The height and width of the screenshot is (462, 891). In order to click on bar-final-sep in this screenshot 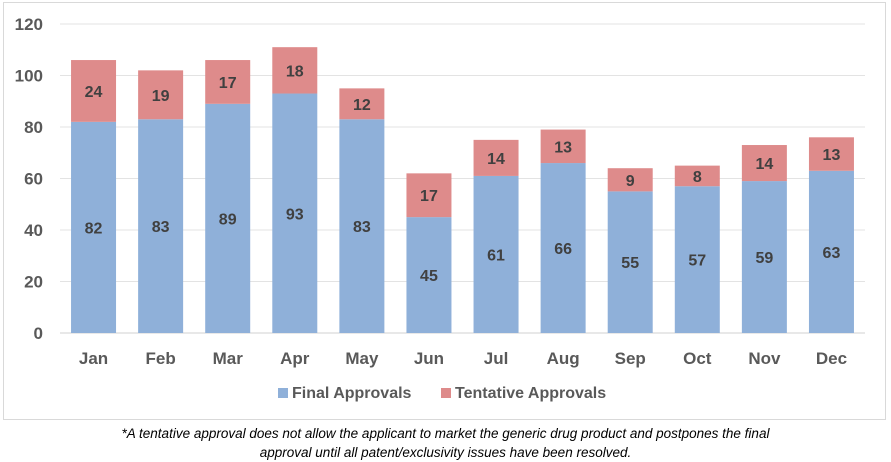, I will do `click(630, 262)`.